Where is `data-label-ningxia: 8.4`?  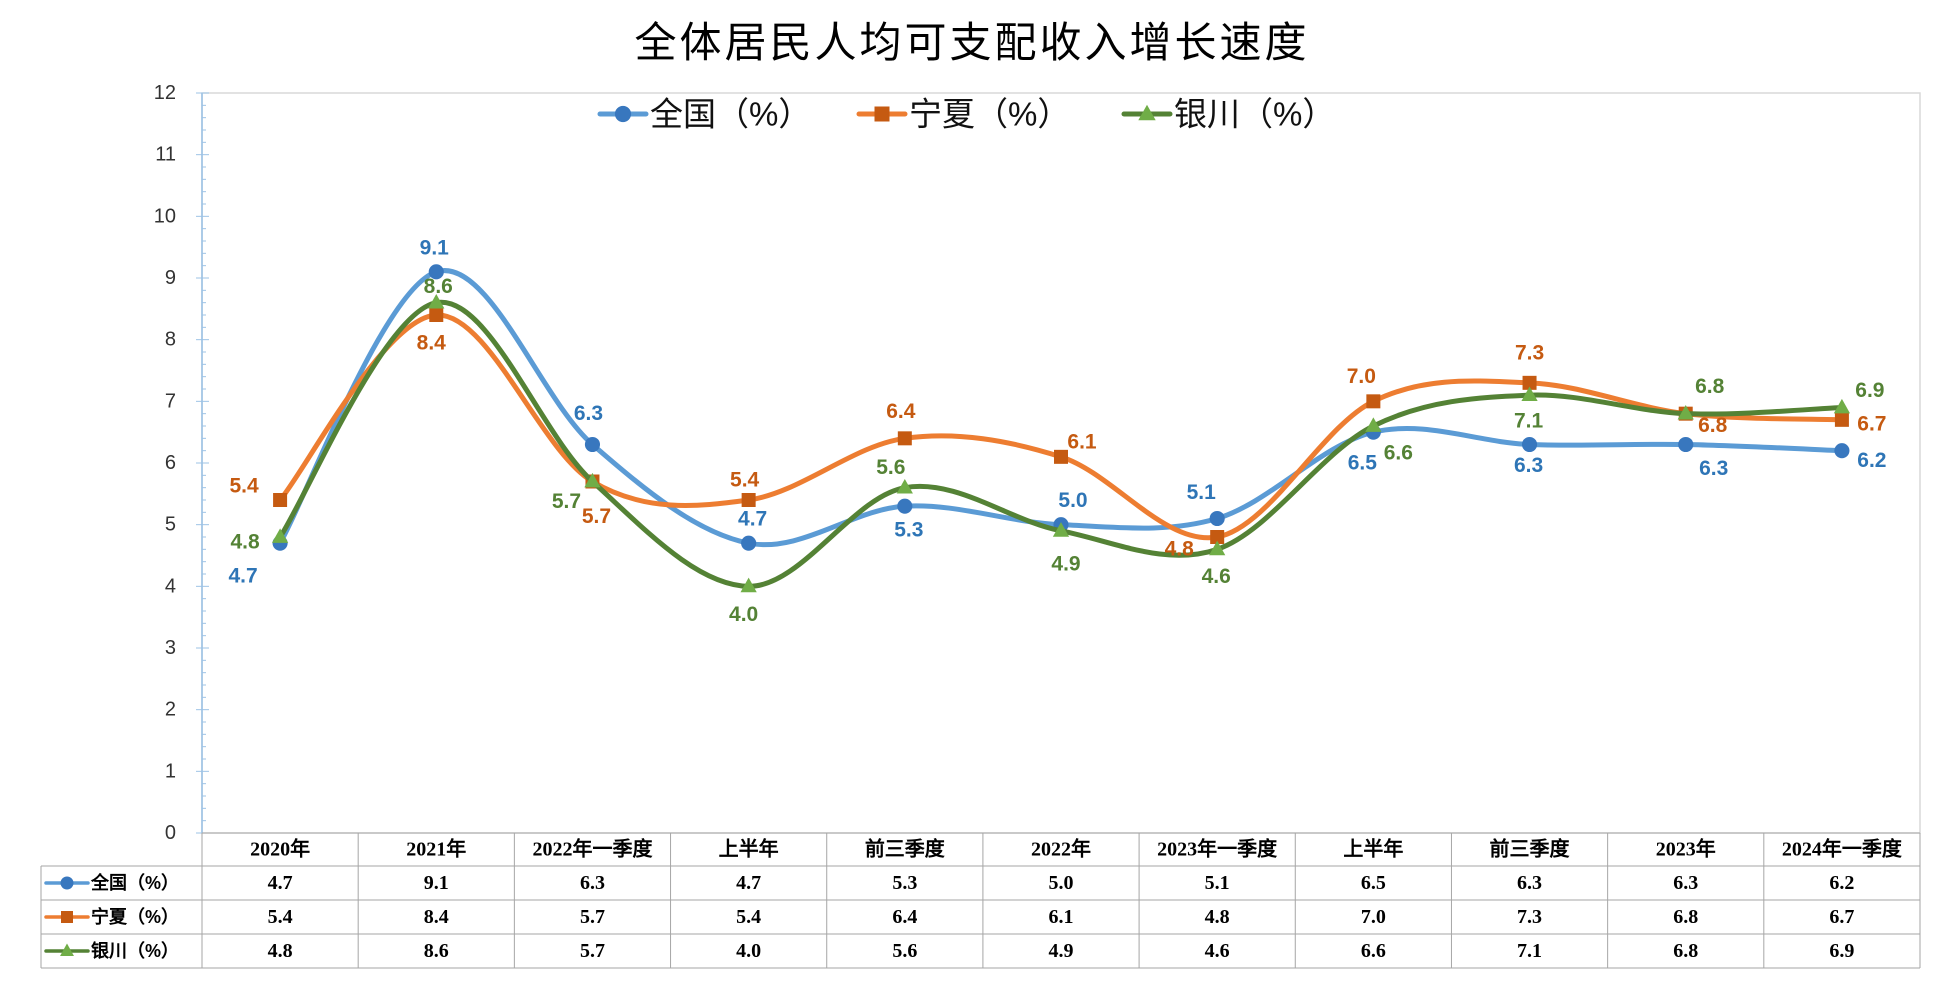
data-label-ningxia: 8.4 is located at coordinates (432, 343).